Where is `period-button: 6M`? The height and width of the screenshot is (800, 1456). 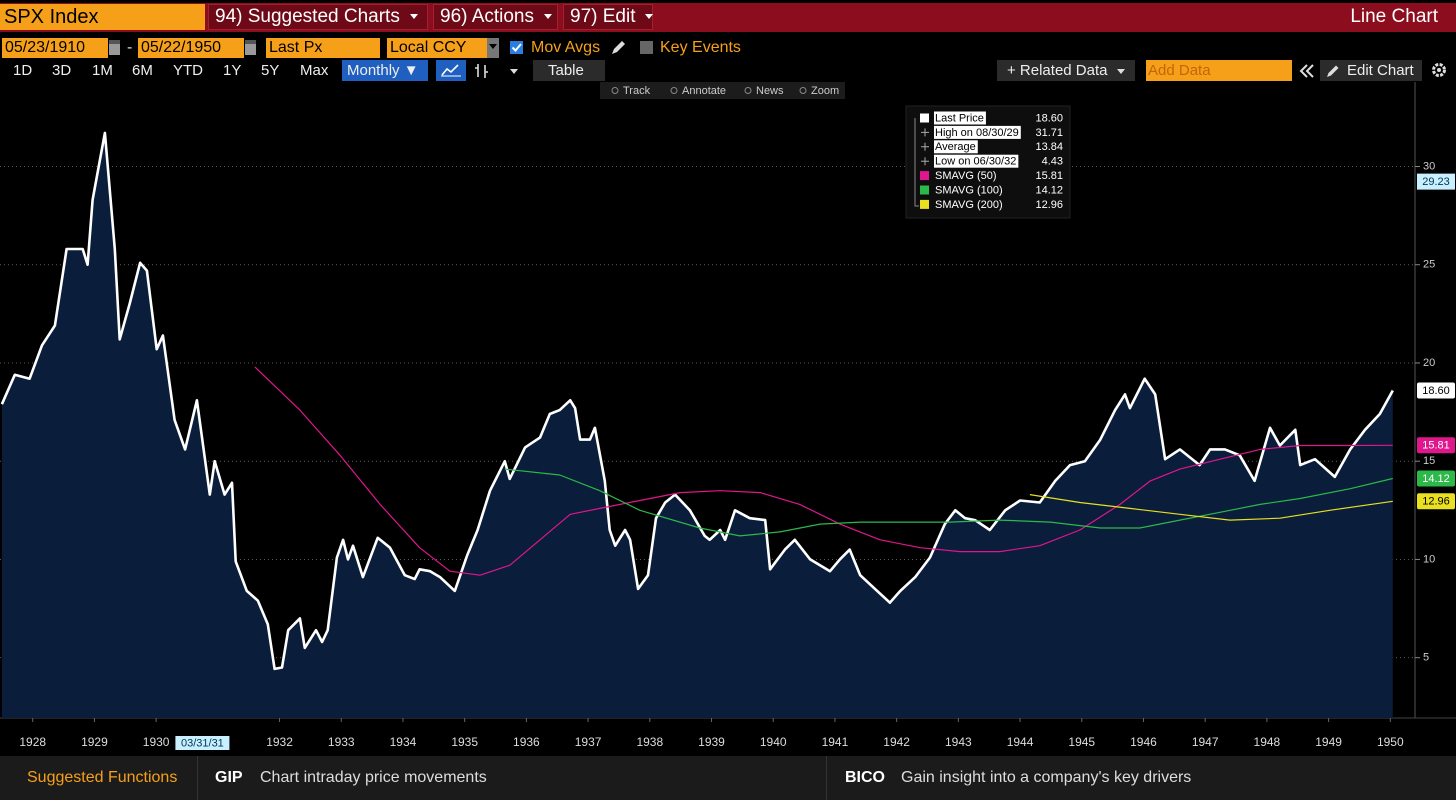 period-button: 6M is located at coordinates (142, 70).